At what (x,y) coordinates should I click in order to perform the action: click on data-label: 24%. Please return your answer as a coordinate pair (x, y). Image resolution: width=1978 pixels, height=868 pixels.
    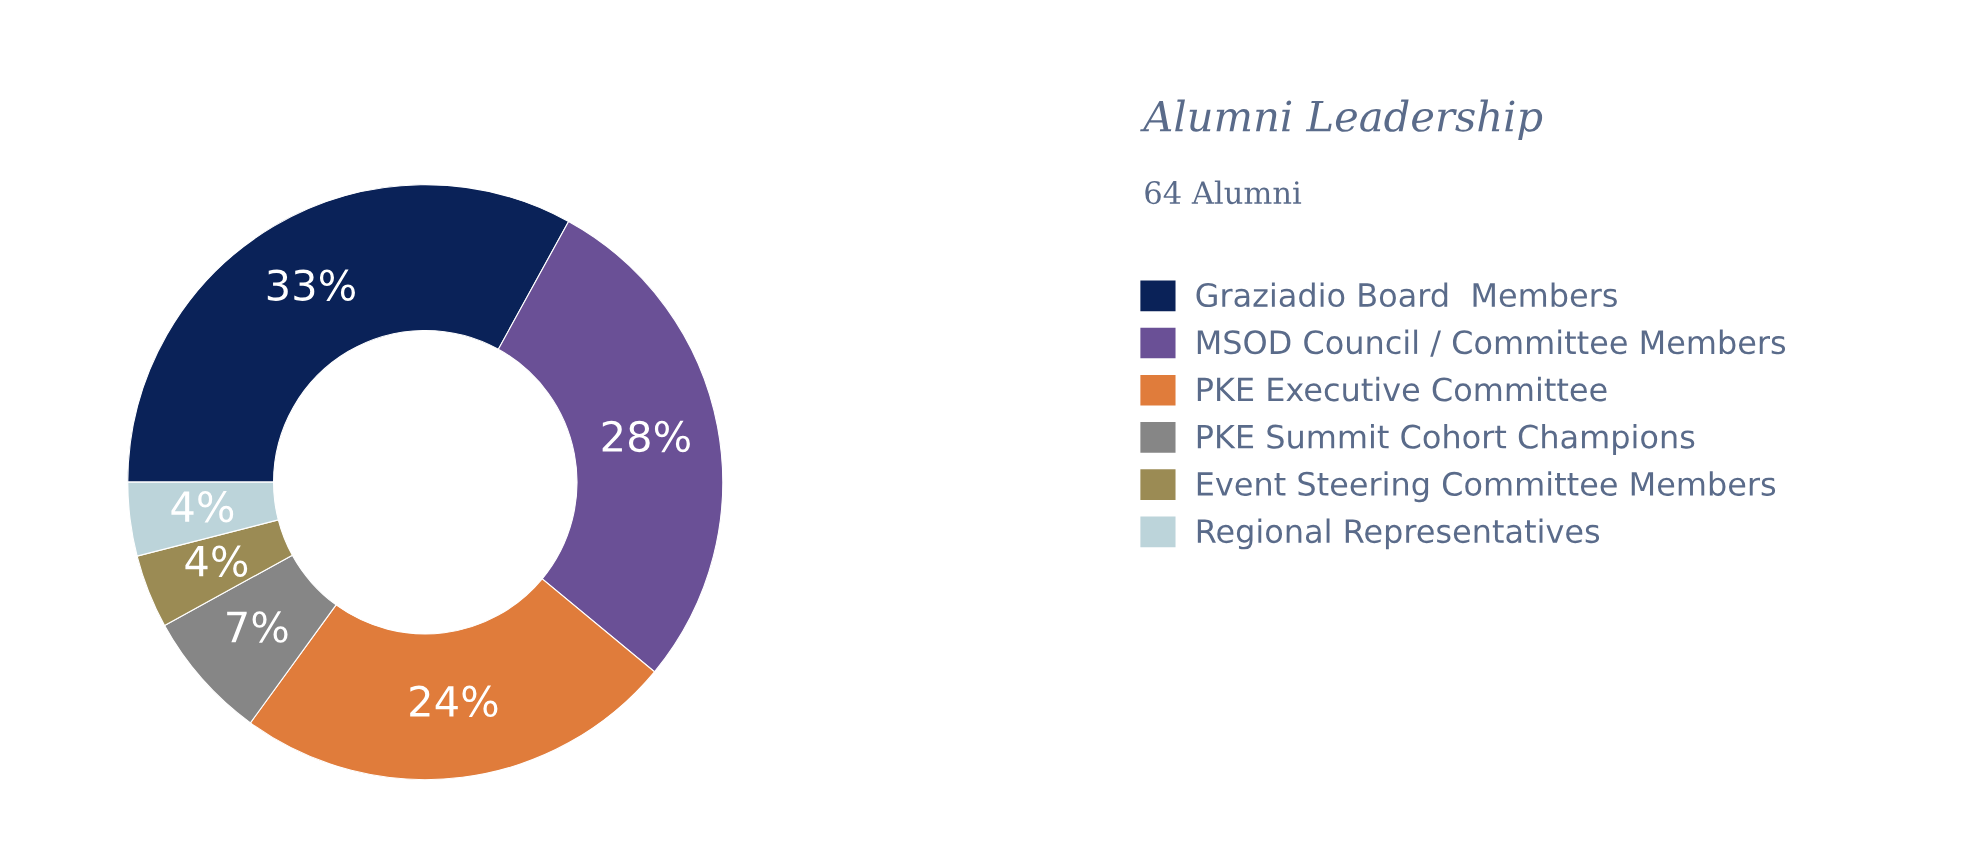
    Looking at the image, I should click on (454, 701).